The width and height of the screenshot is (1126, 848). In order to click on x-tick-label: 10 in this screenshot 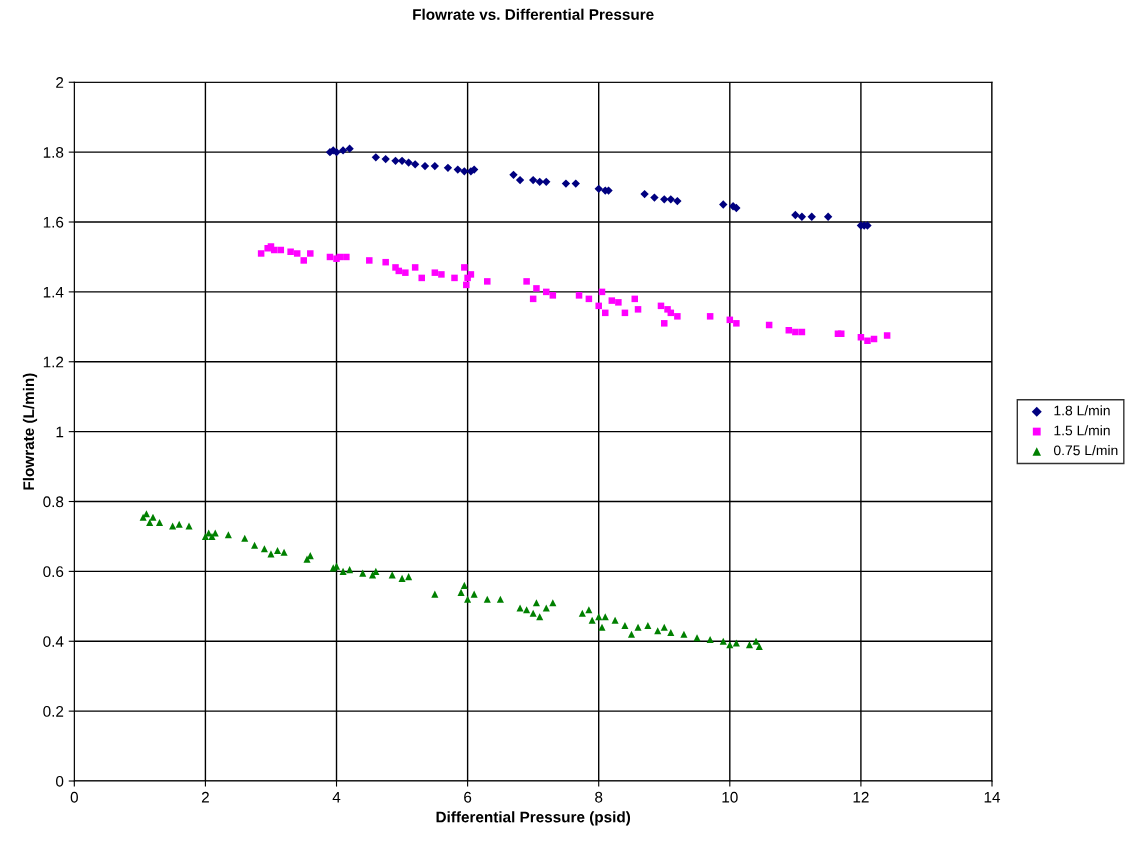, I will do `click(730, 797)`.